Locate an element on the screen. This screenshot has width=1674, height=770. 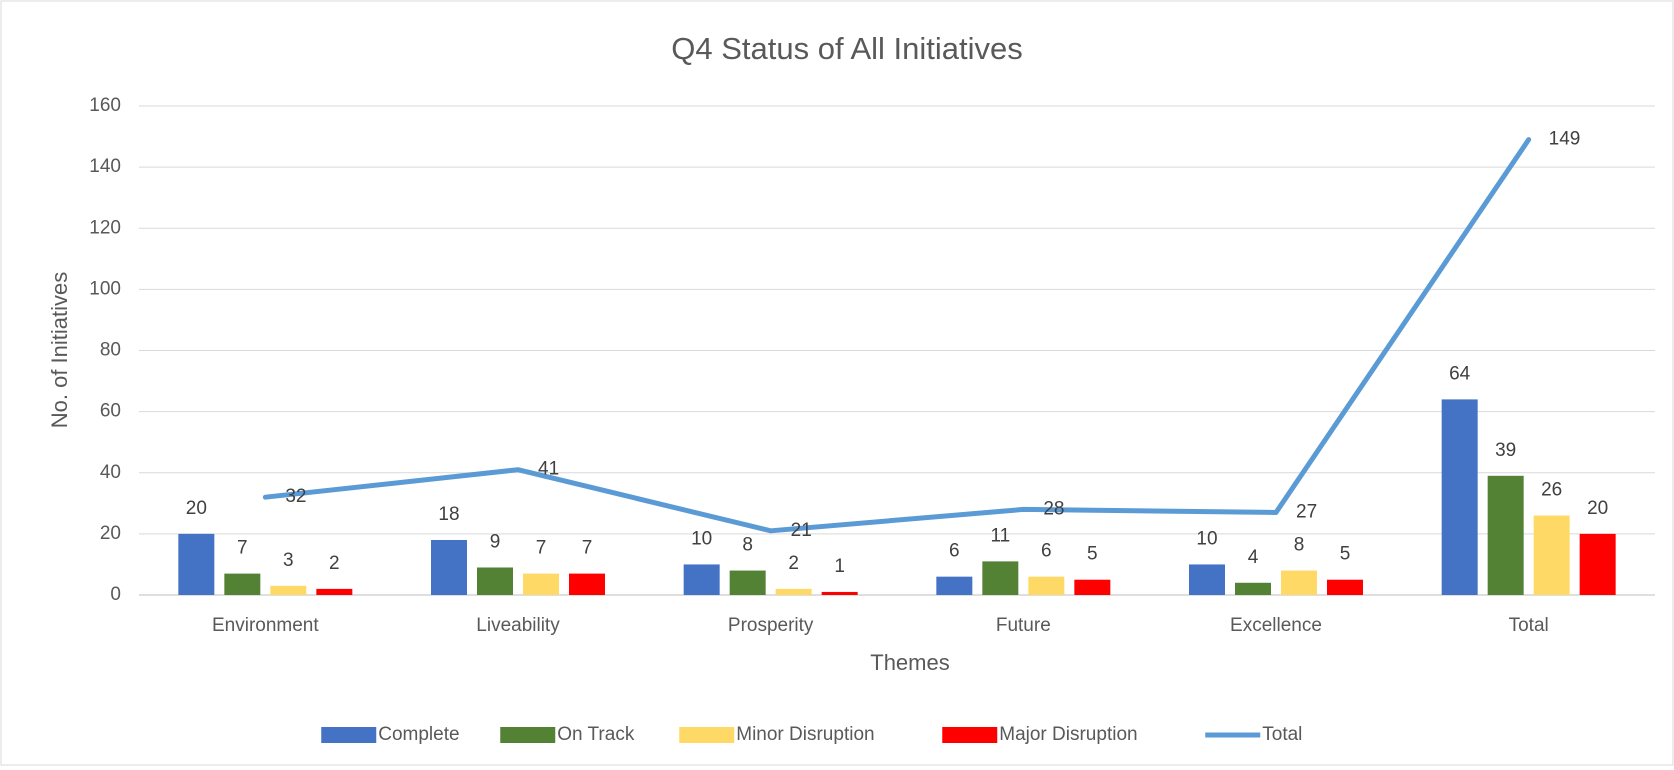
y-tick-label: 160 is located at coordinates (105, 105).